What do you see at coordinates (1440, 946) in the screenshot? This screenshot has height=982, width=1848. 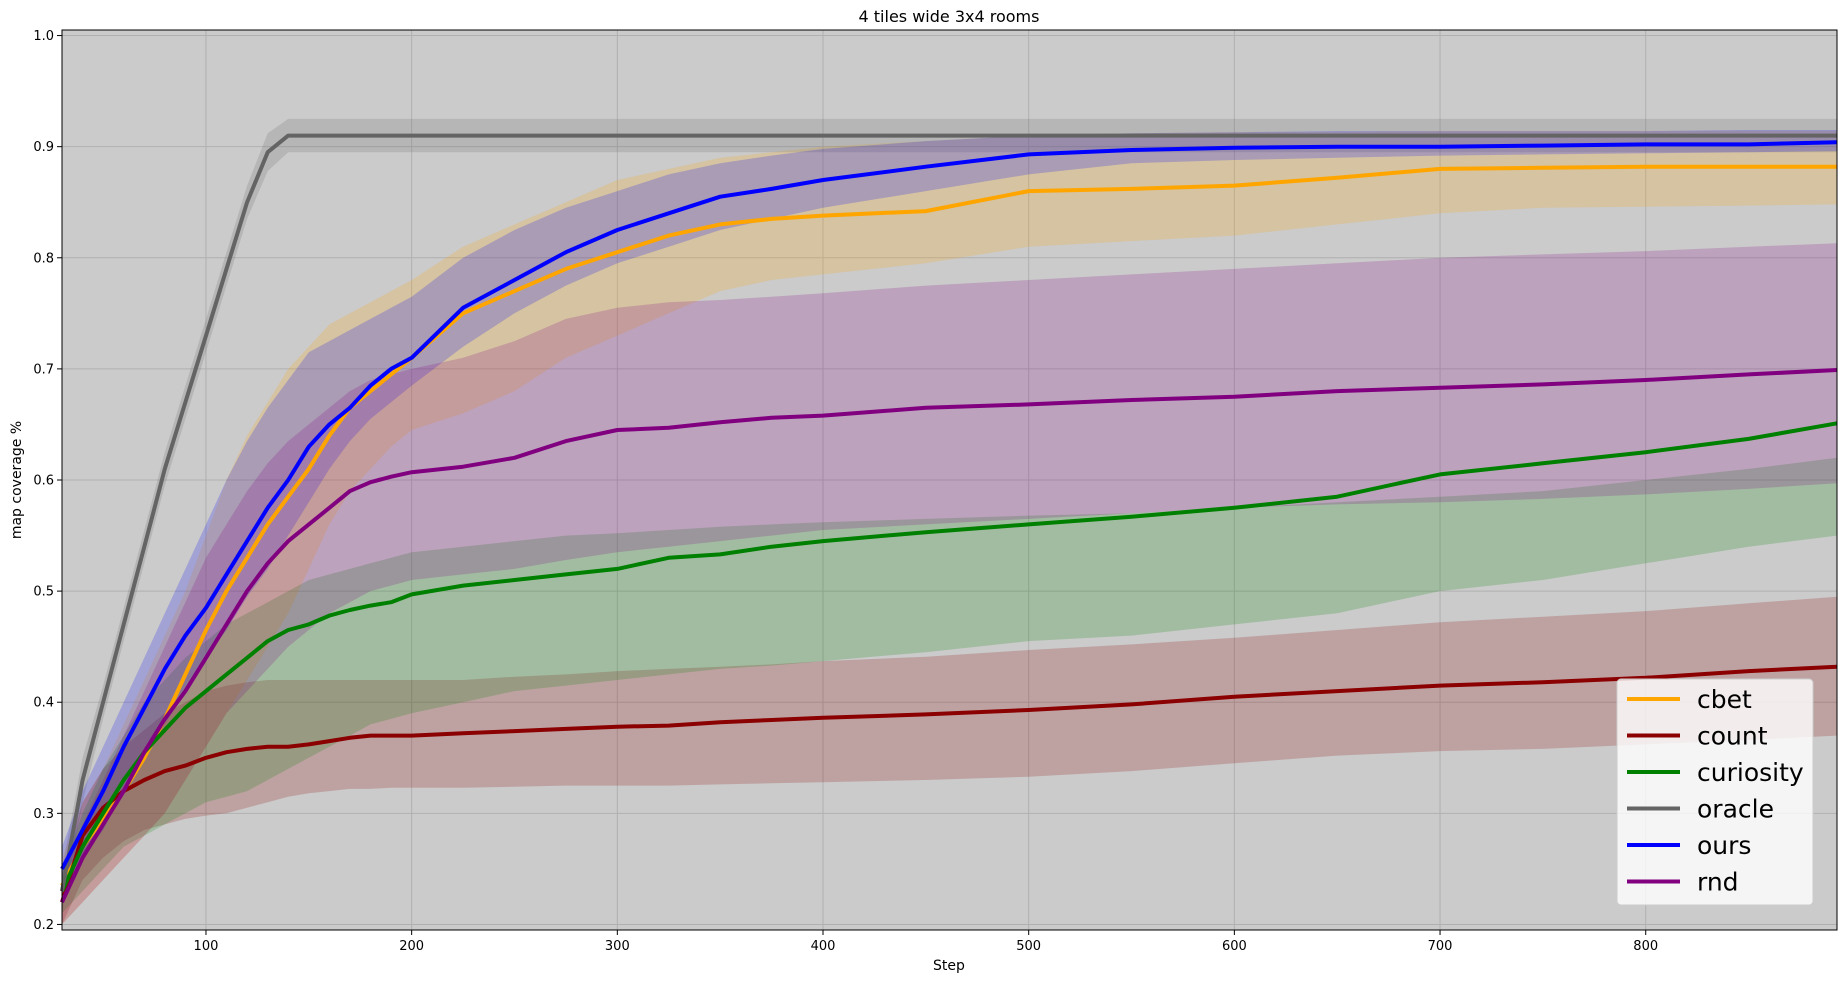 I see `x-tick-label: 700` at bounding box center [1440, 946].